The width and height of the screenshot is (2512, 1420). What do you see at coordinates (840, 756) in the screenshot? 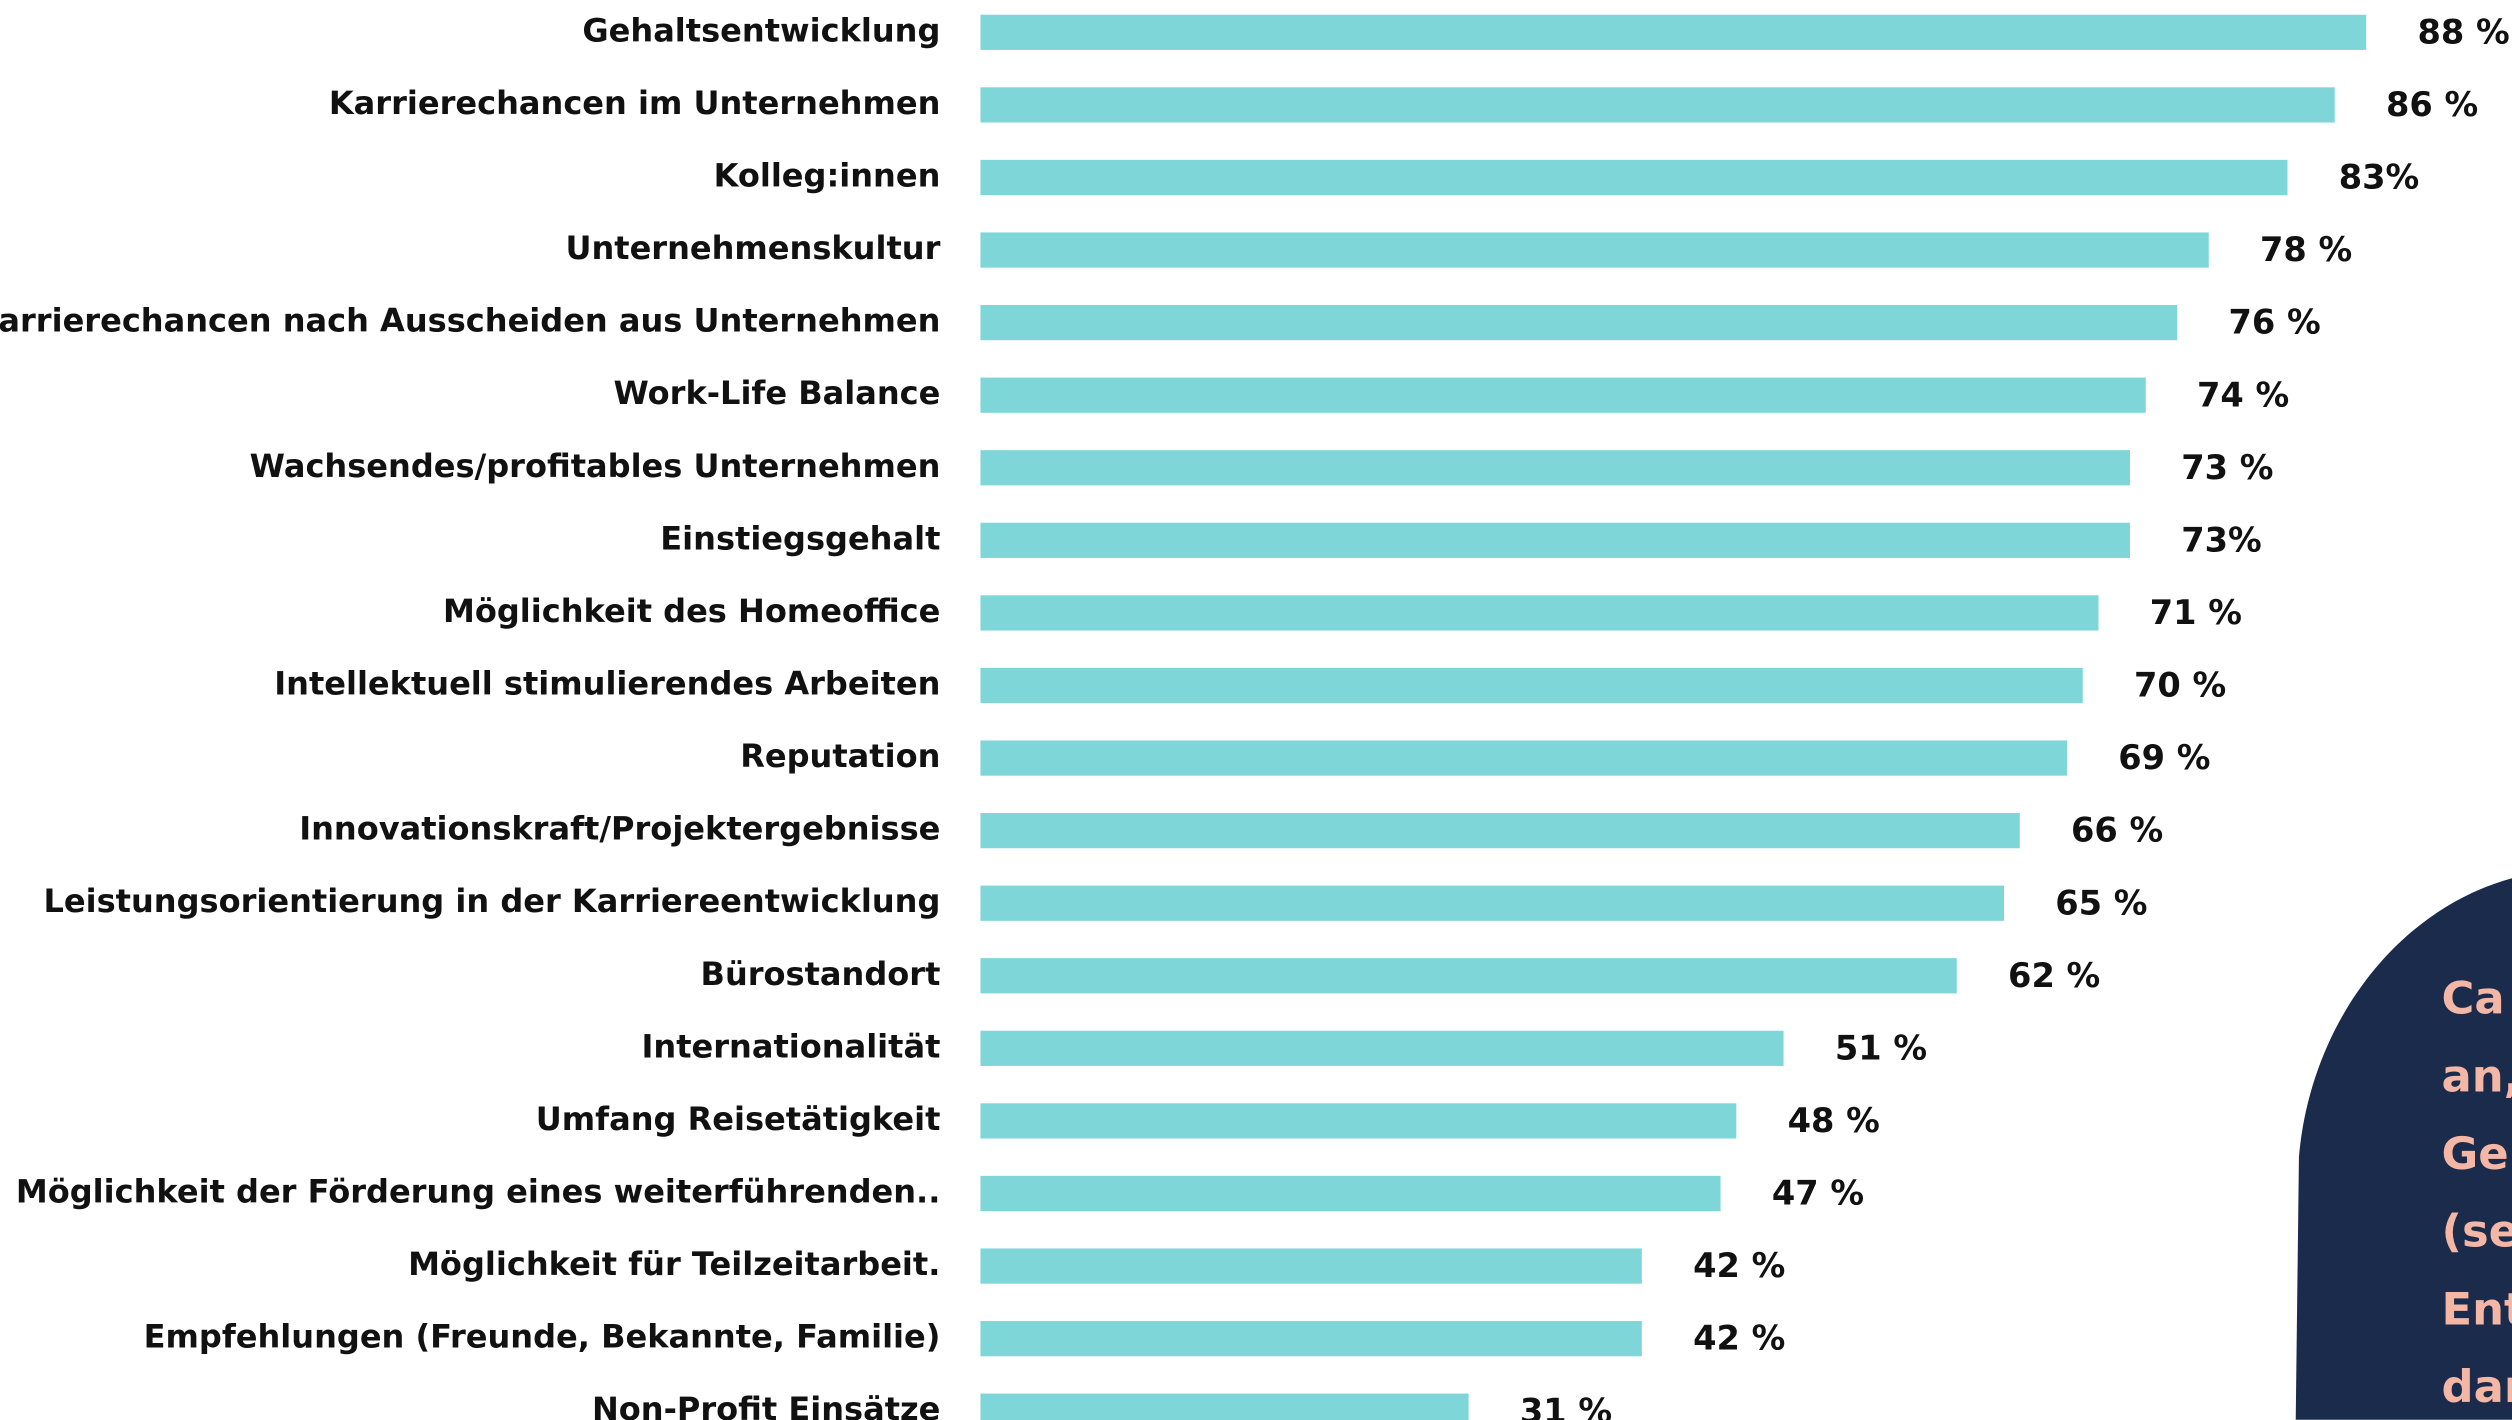
I see `category-label: Reputation` at bounding box center [840, 756].